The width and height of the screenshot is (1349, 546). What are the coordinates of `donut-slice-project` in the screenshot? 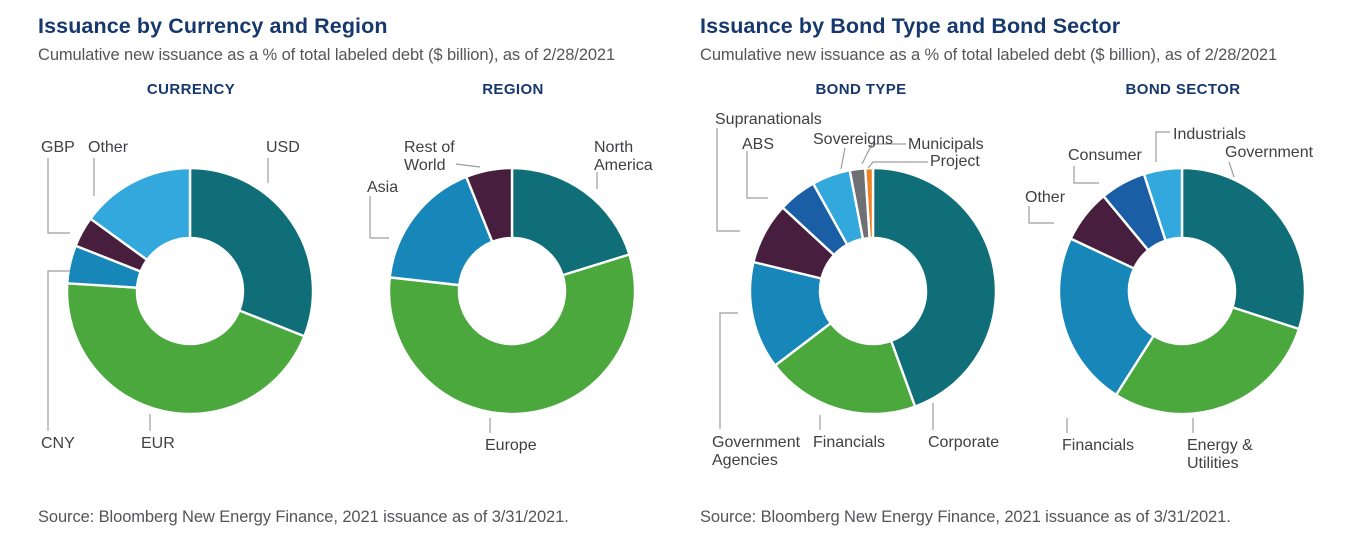 It's located at (869, 203).